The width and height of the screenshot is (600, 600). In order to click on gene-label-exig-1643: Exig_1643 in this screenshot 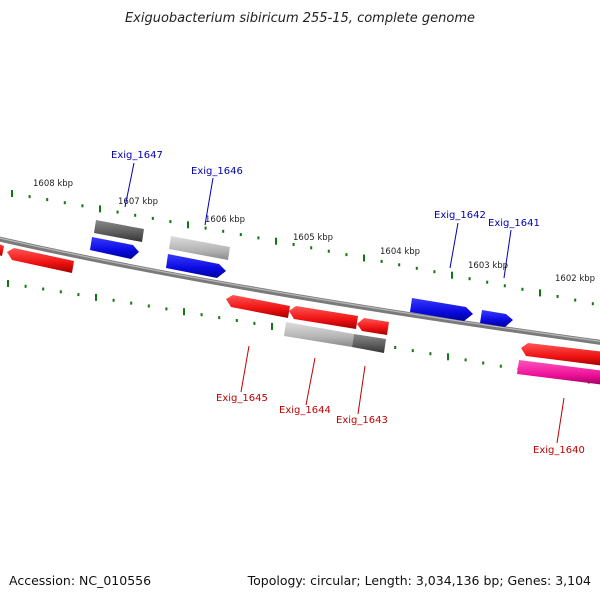, I will do `click(362, 420)`.